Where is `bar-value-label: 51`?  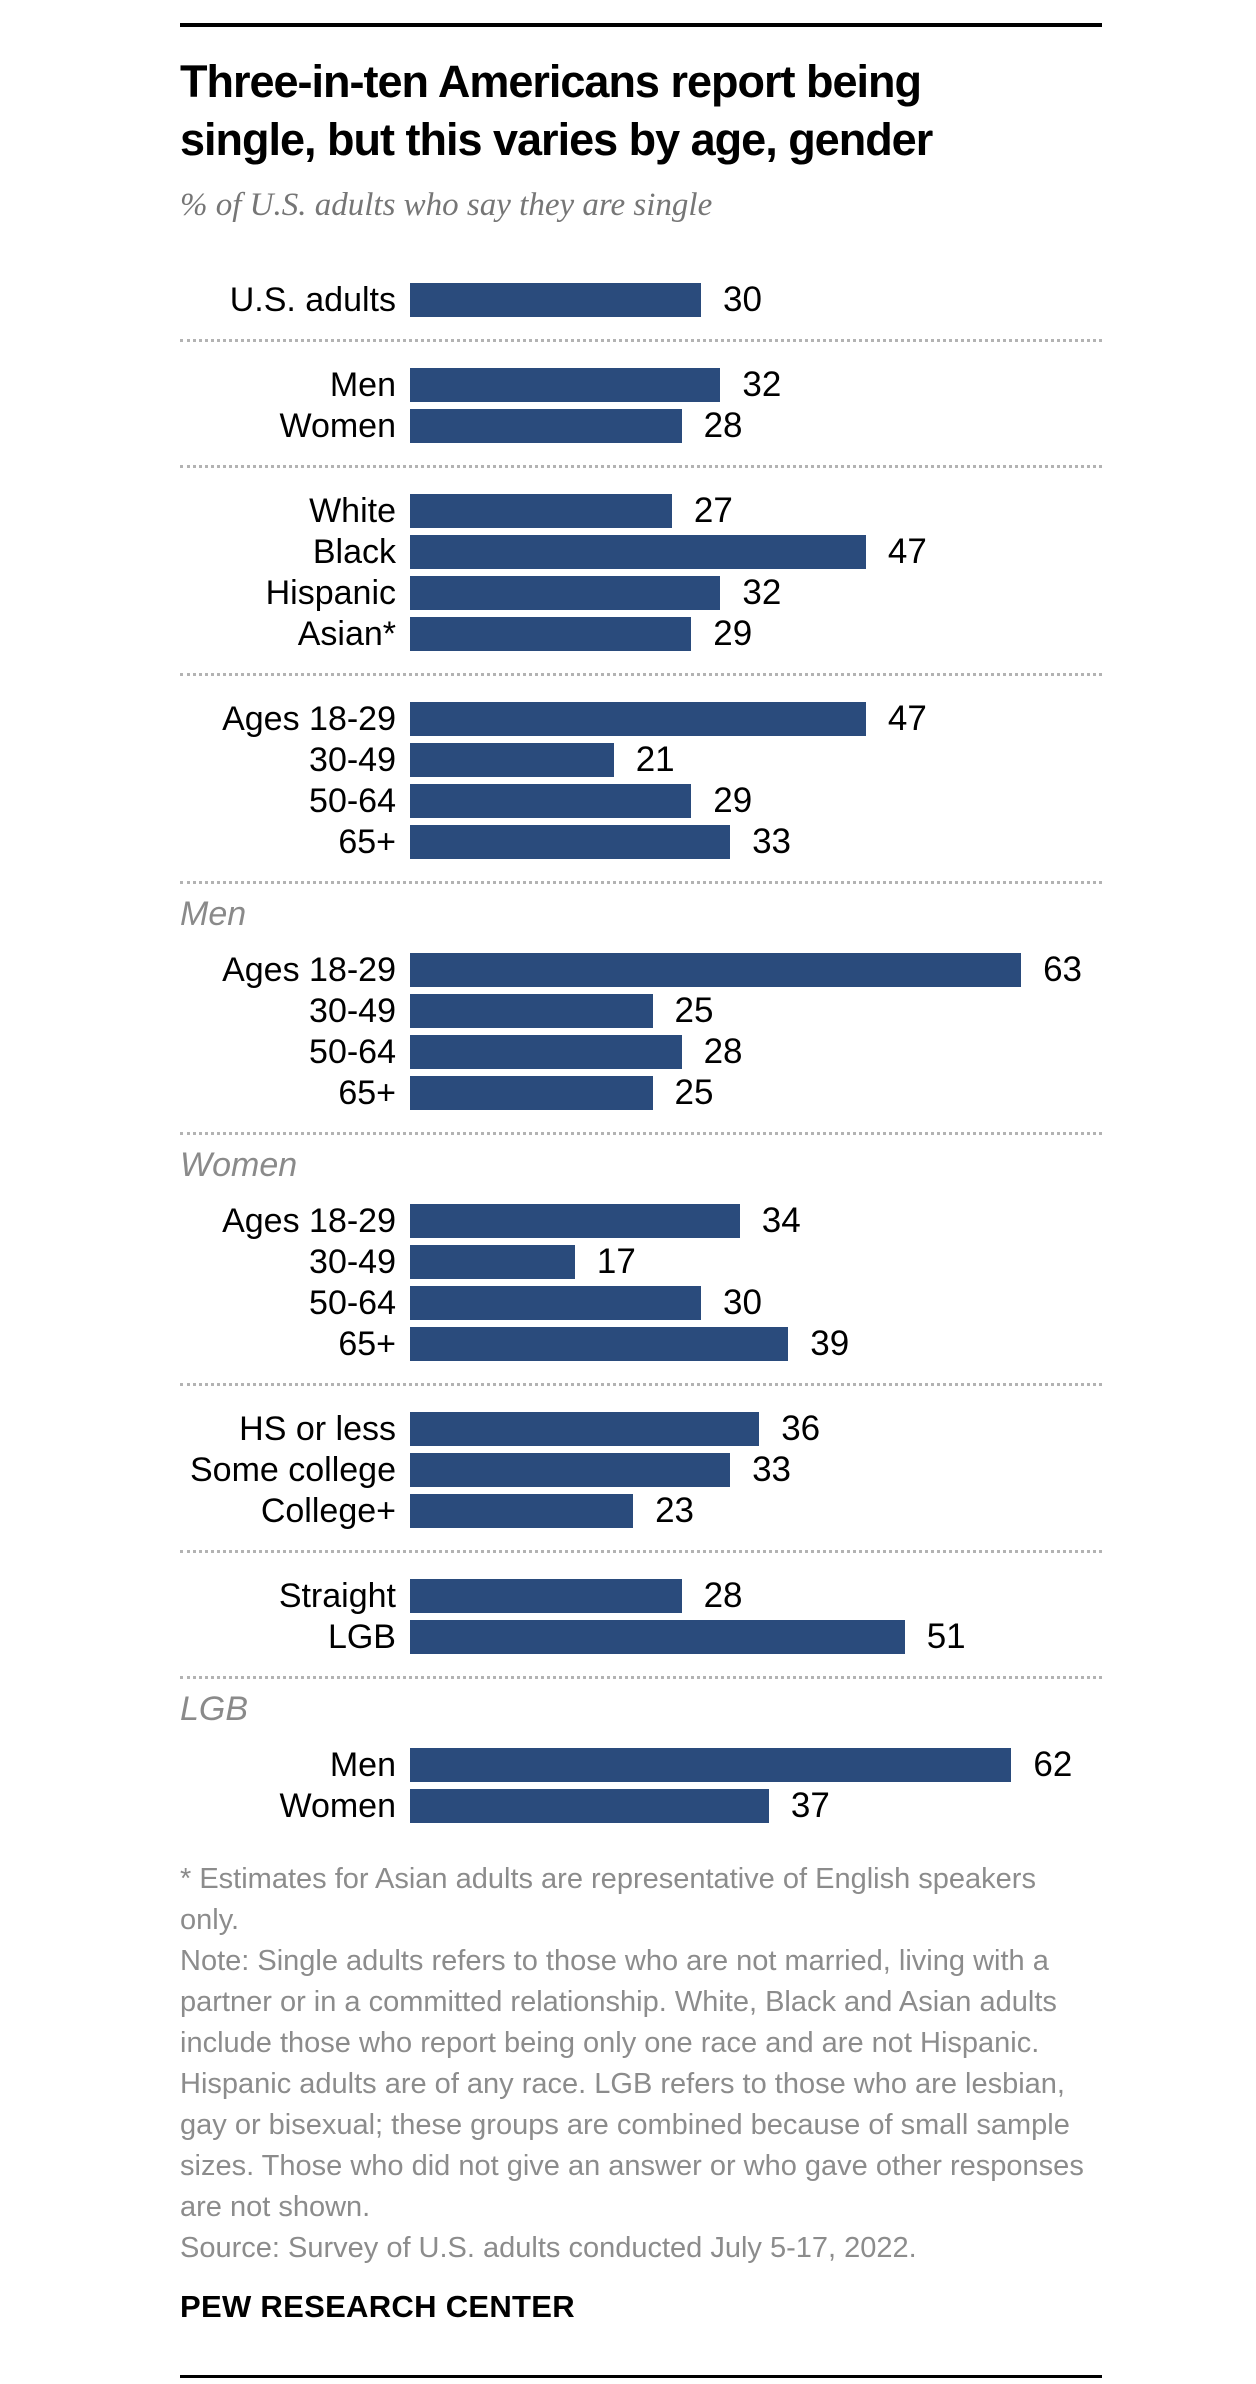
bar-value-label: 51 is located at coordinates (946, 1636).